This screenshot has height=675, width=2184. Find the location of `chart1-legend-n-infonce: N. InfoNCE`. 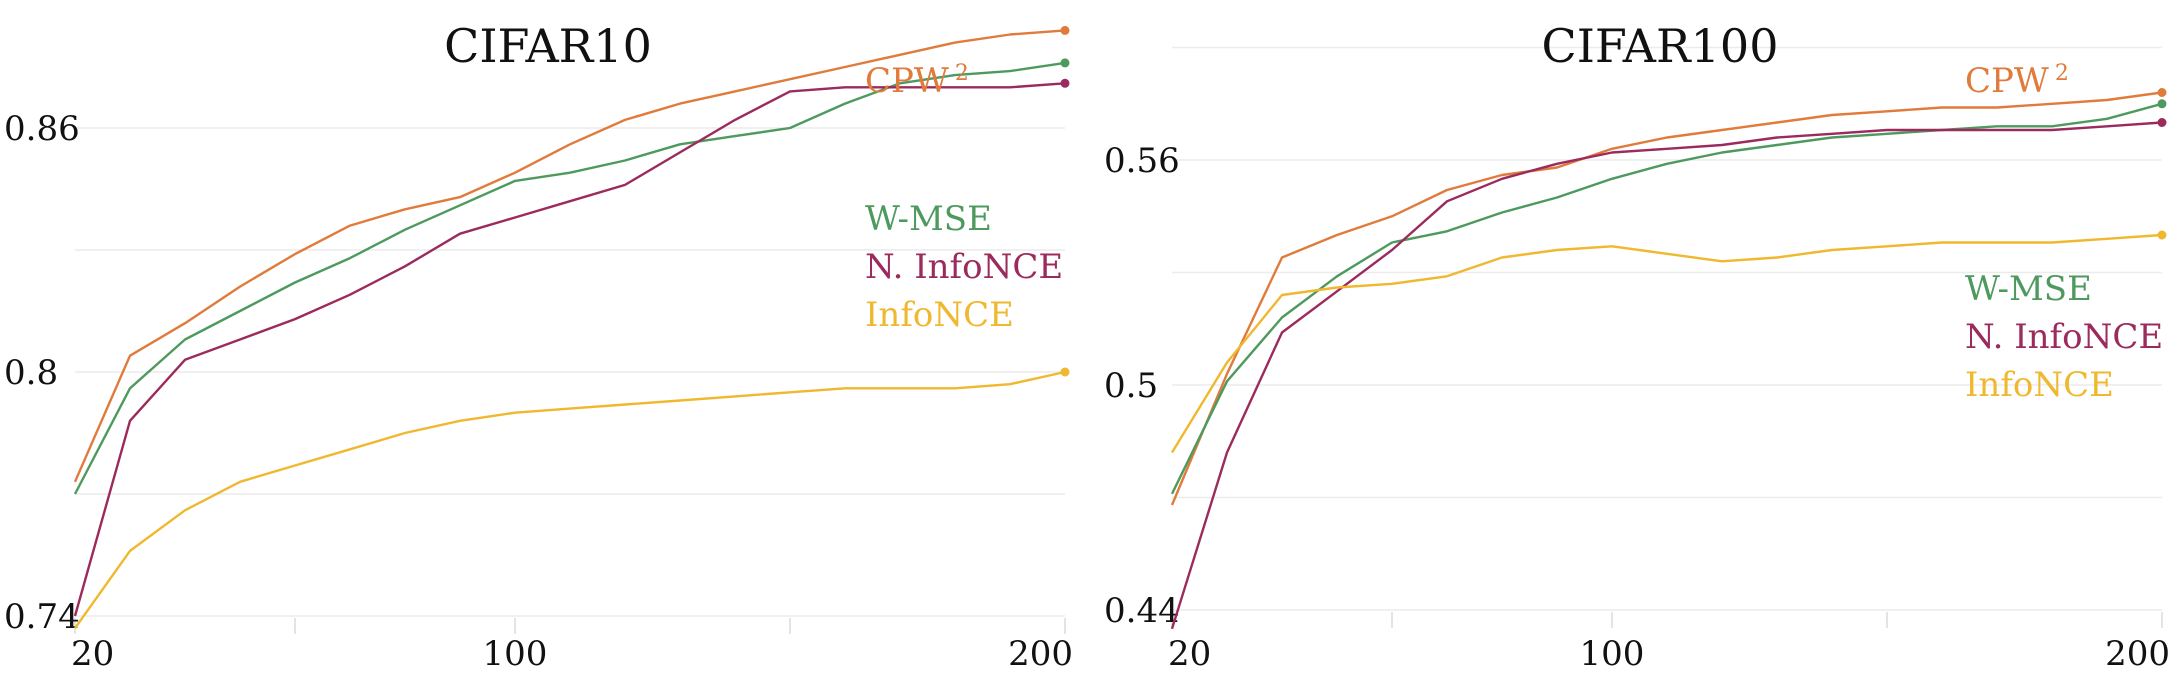

chart1-legend-n-infonce: N. InfoNCE is located at coordinates (2064, 337).